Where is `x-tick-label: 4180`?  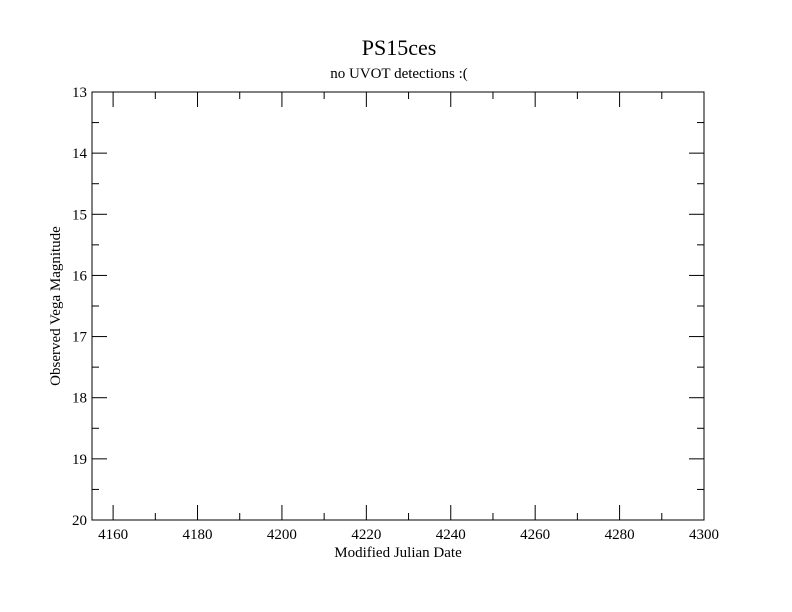
x-tick-label: 4180 is located at coordinates (198, 535).